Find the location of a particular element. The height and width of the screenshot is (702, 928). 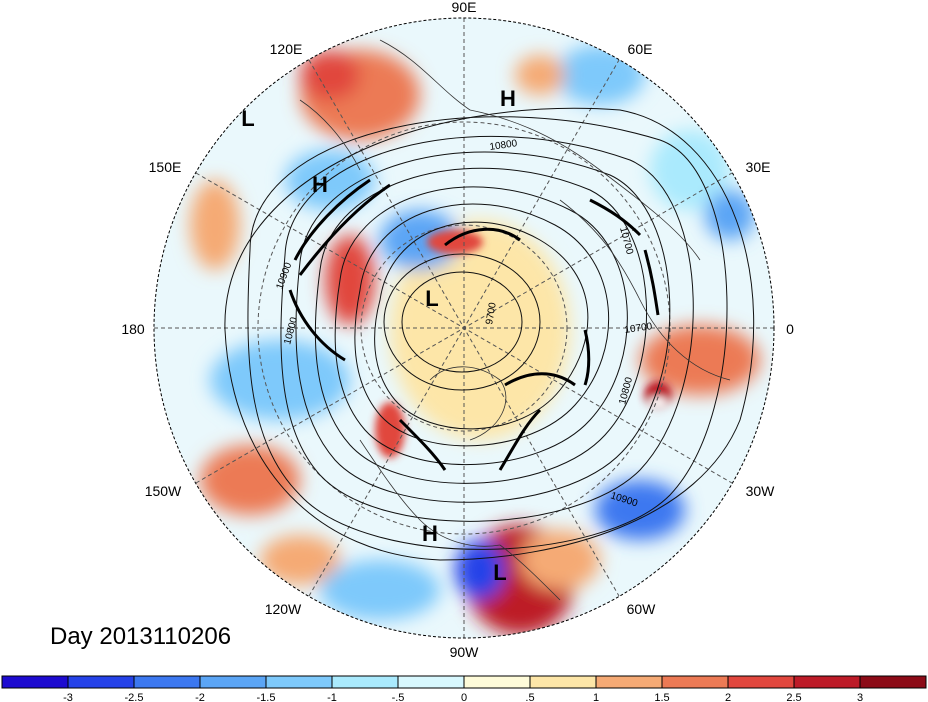

lon-label-60e: 60E is located at coordinates (640, 49).